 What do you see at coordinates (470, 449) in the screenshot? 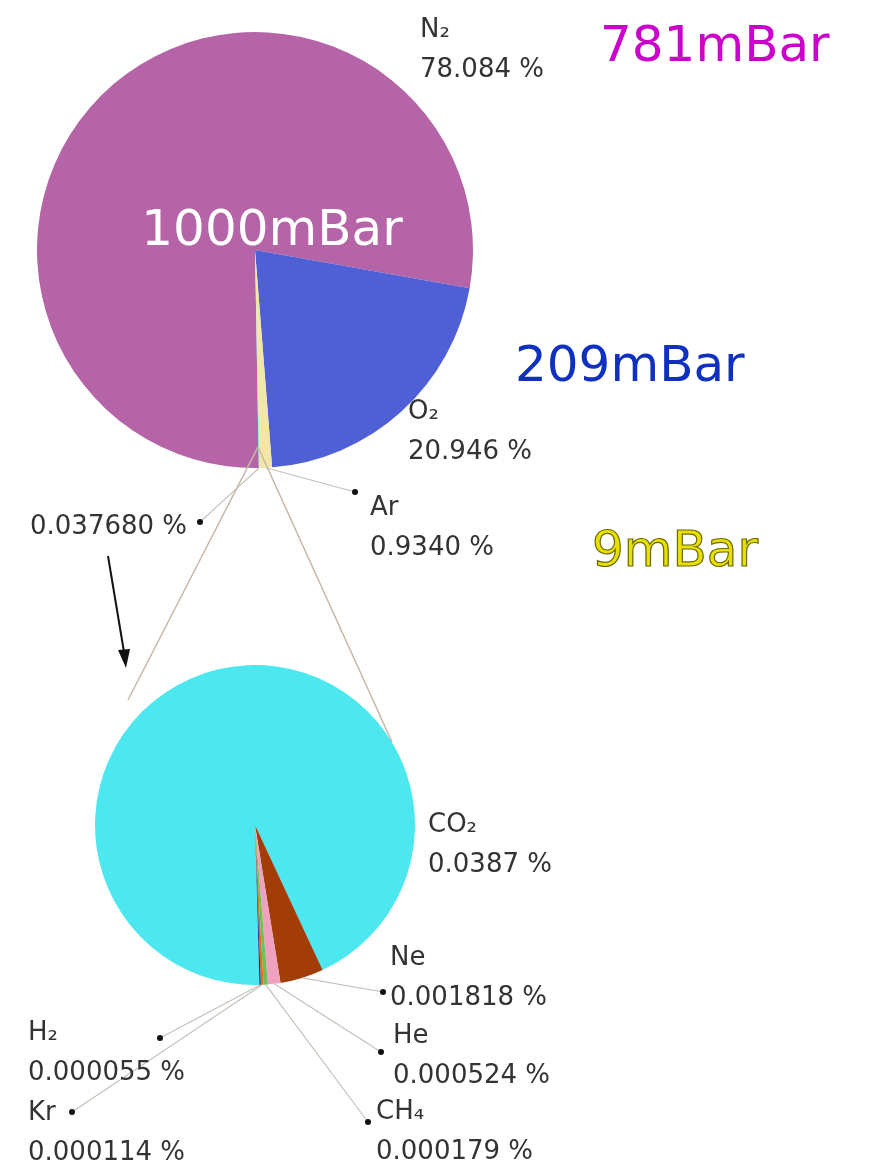
I see `data-label: 20.946 %` at bounding box center [470, 449].